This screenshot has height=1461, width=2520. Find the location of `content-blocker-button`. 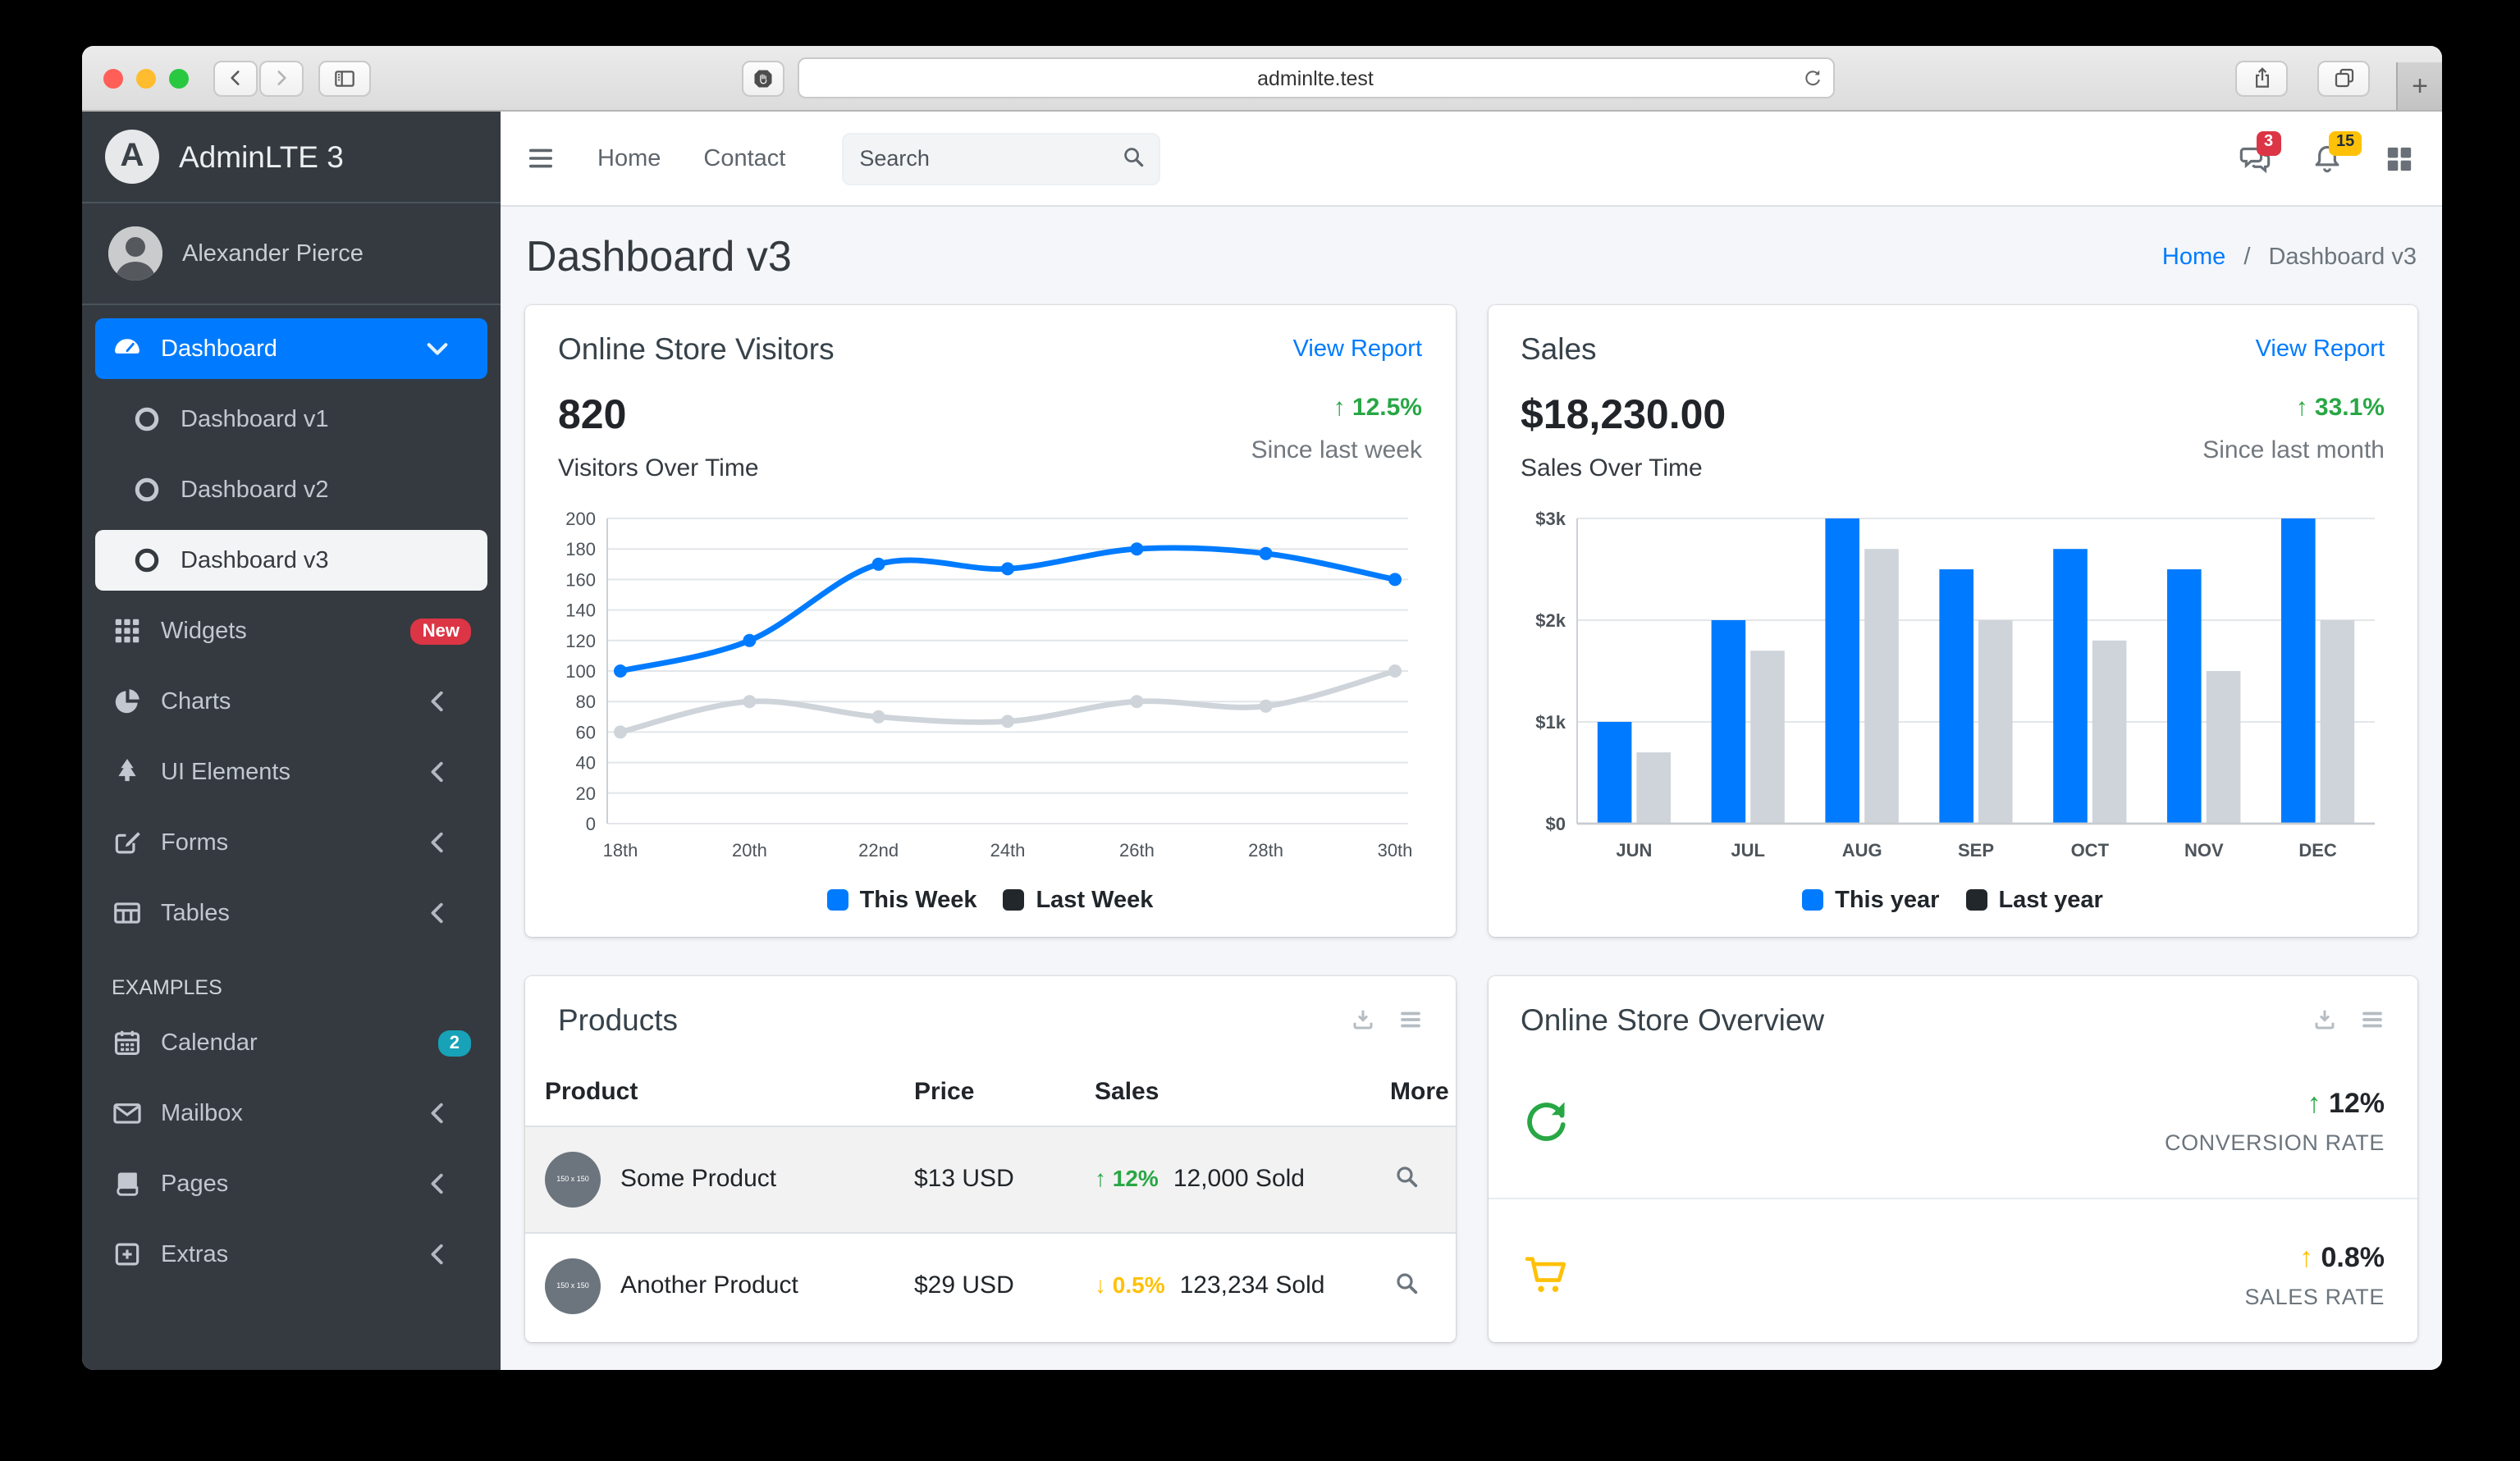

content-blocker-button is located at coordinates (762, 78).